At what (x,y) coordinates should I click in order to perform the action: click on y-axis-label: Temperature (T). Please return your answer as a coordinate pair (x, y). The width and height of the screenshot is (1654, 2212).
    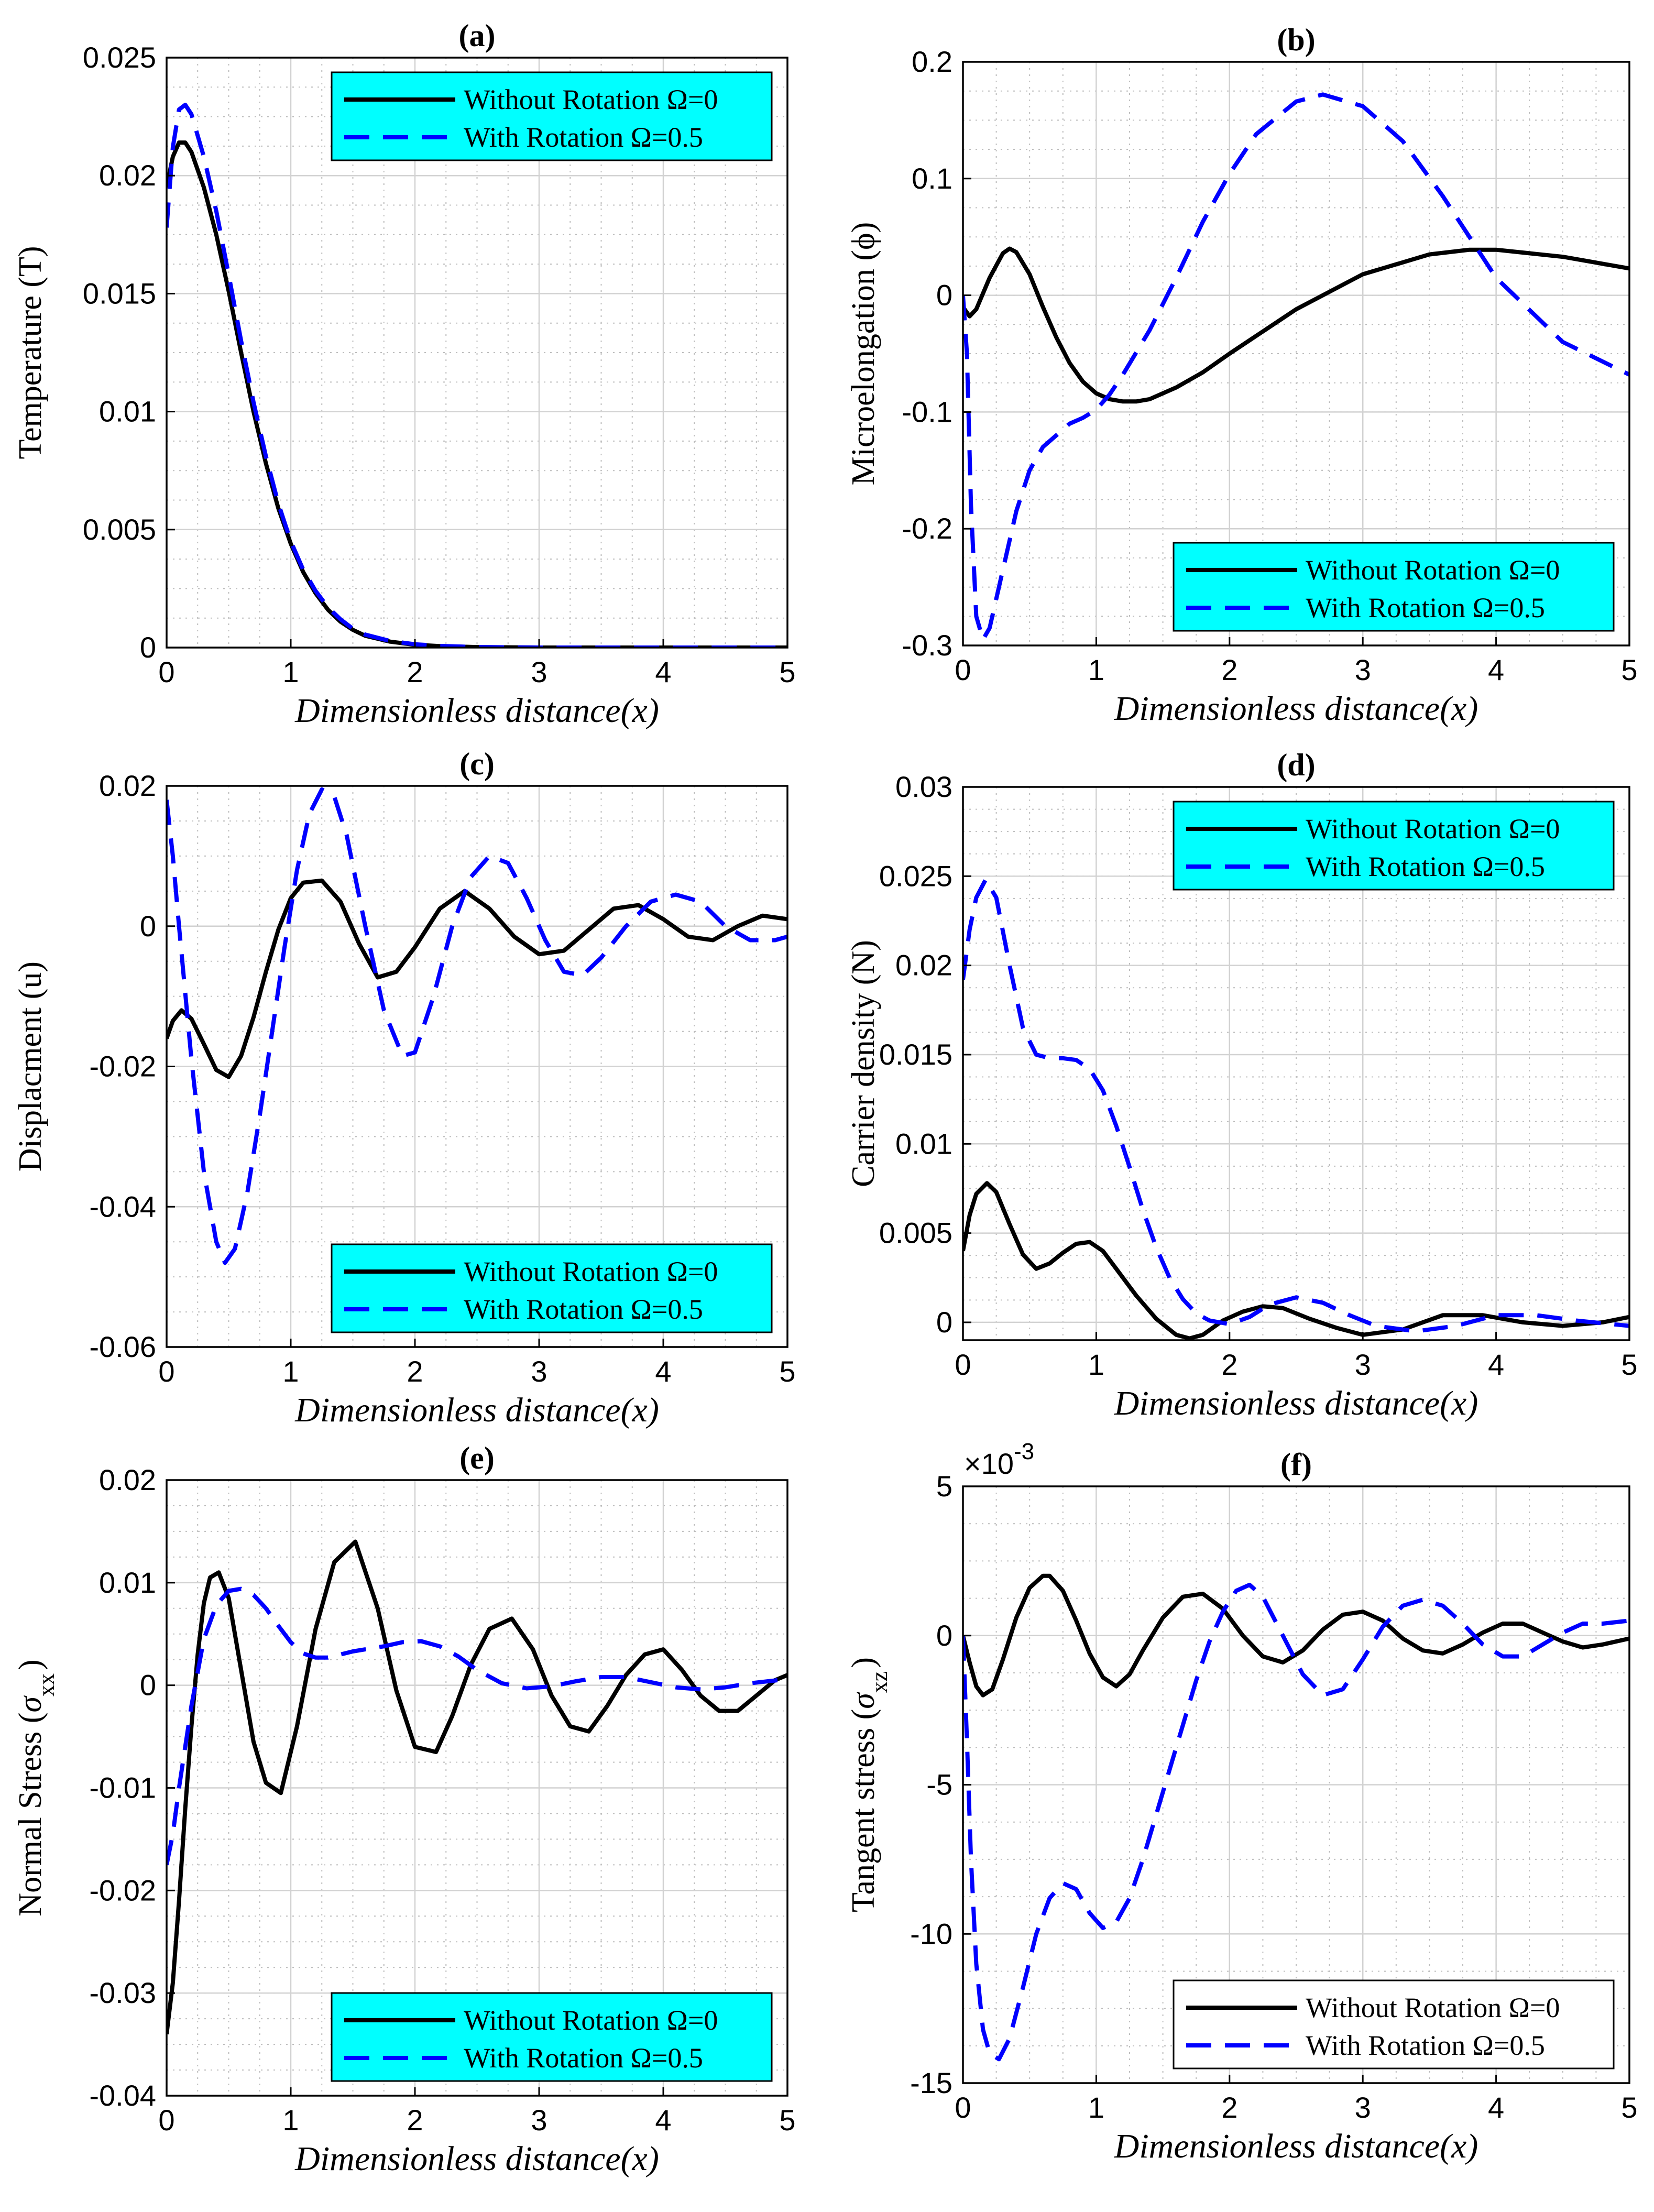
    Looking at the image, I should click on (30, 353).